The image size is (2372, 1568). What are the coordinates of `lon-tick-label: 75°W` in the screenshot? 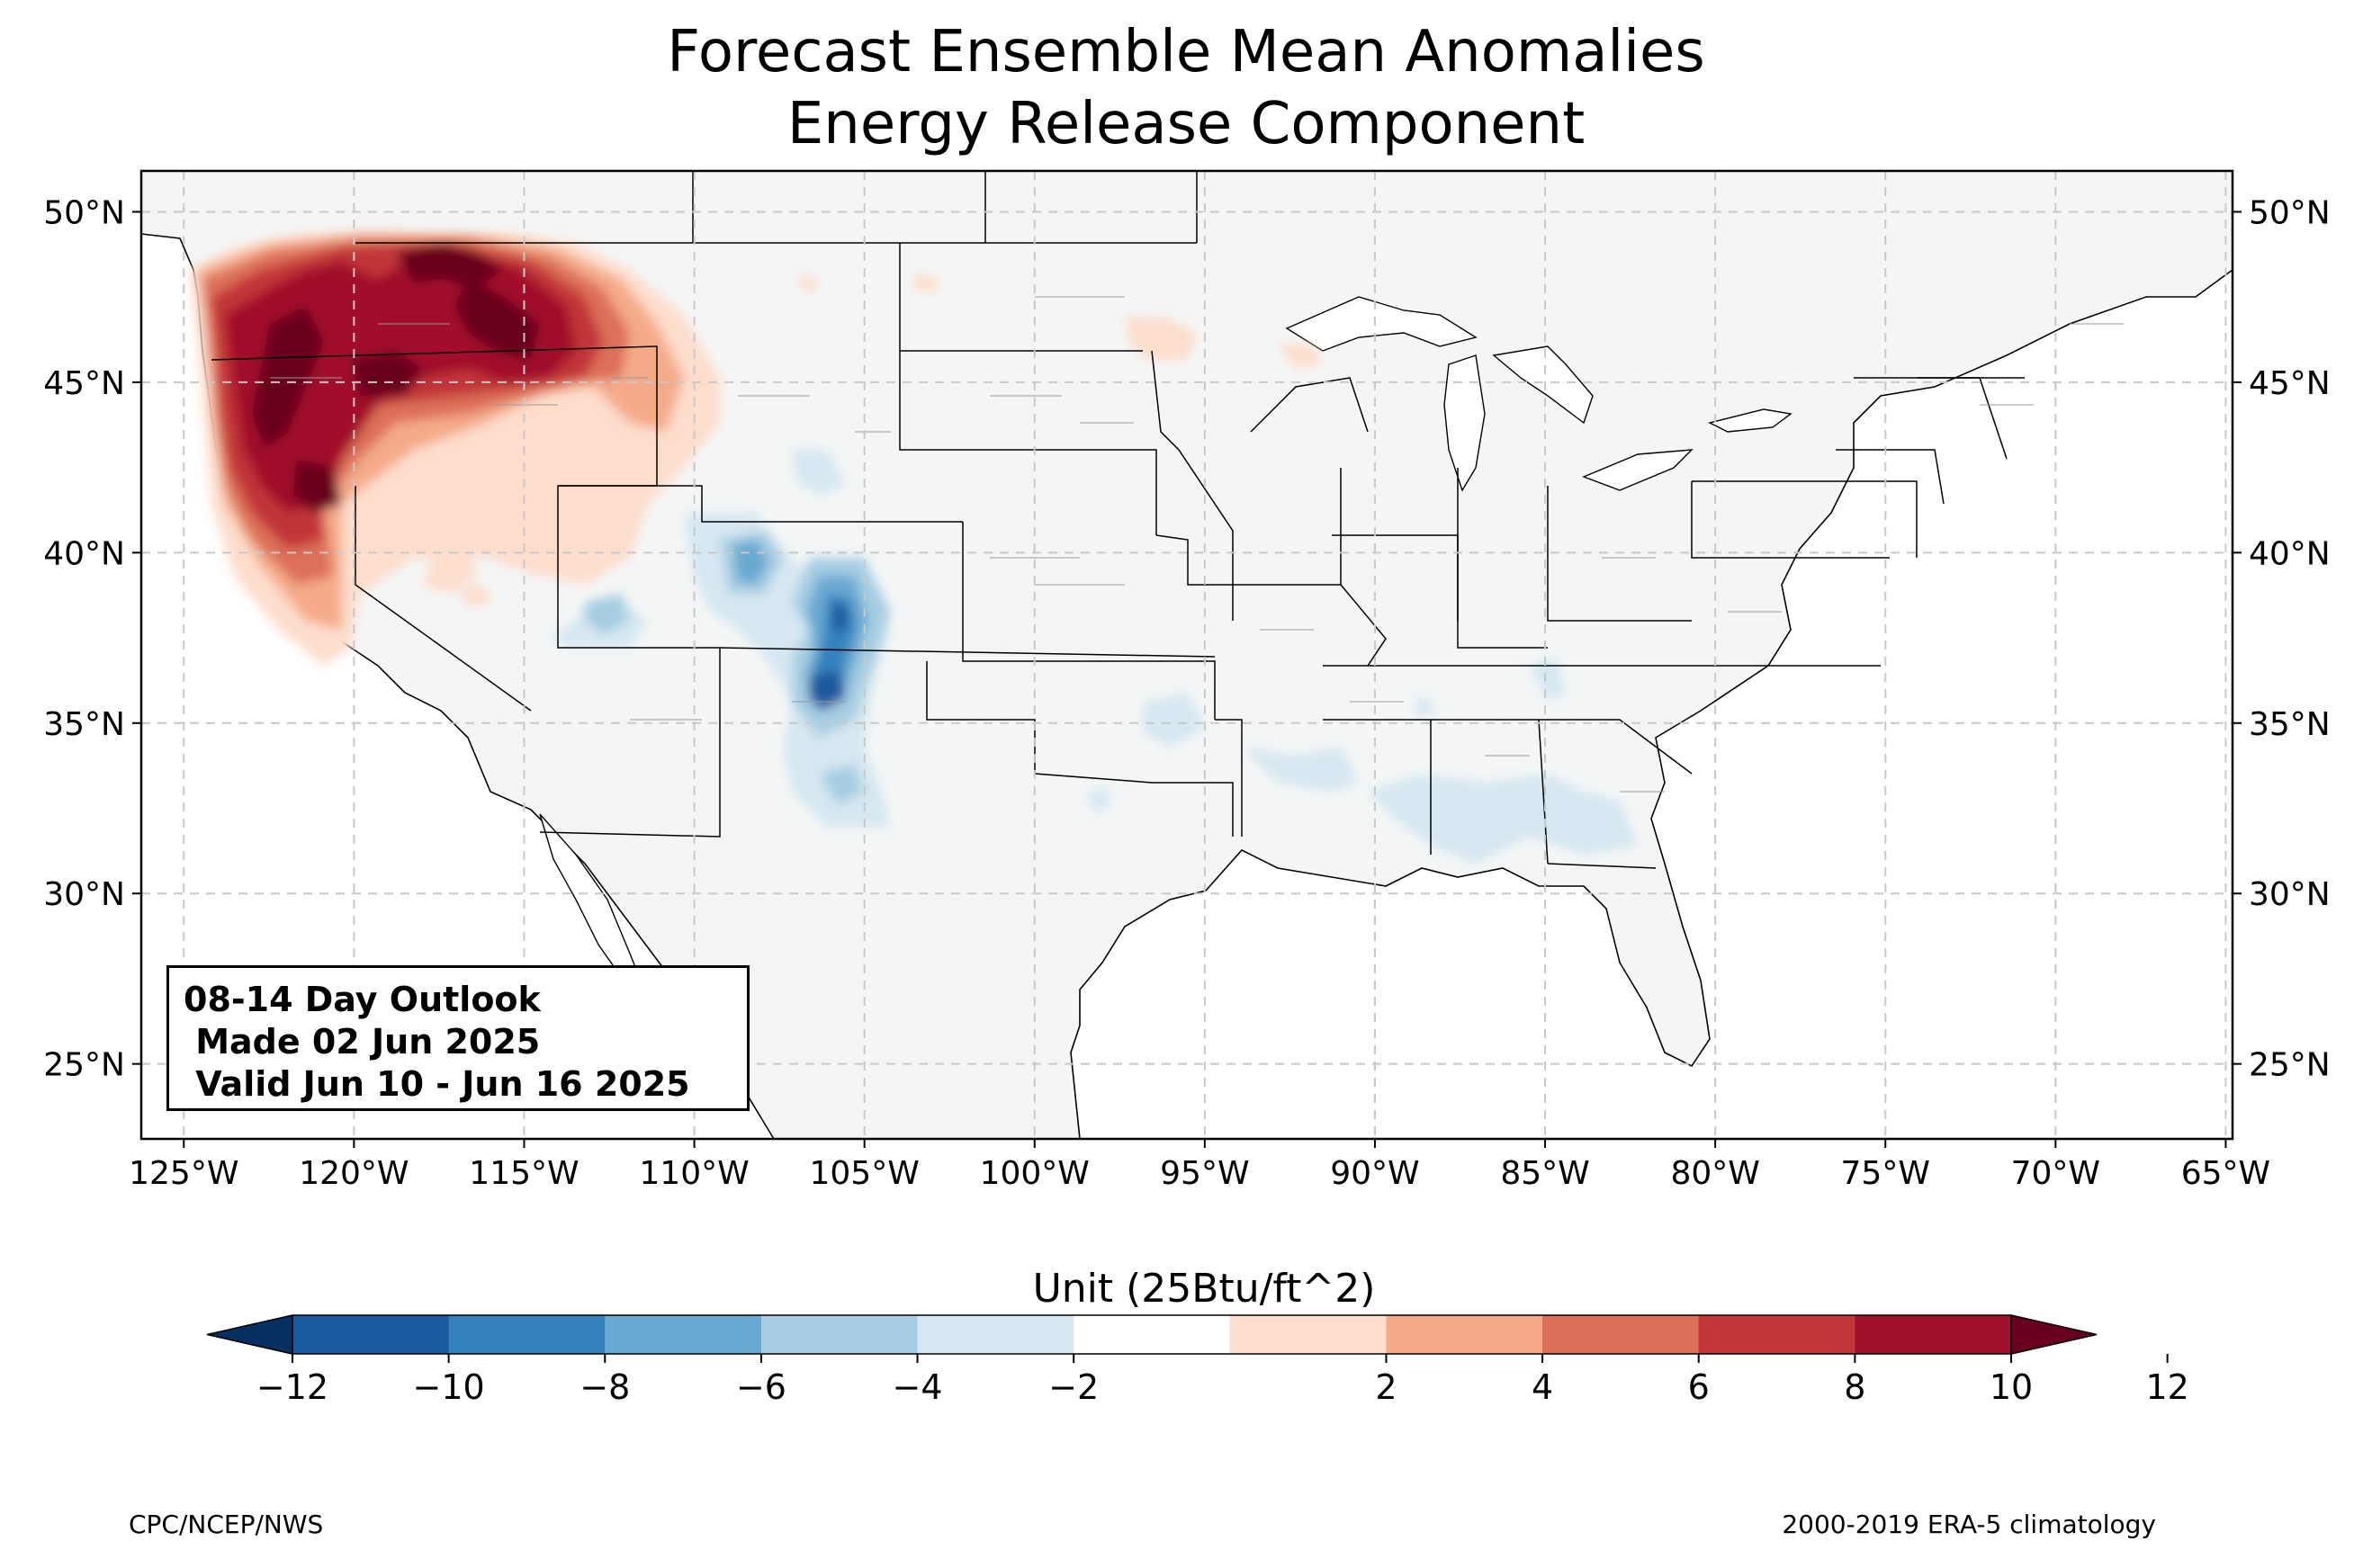 It's located at (1885, 1173).